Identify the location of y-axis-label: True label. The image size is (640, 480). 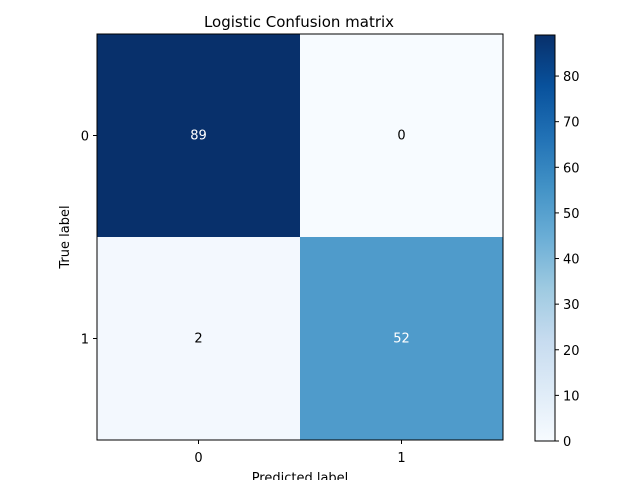
(65, 237).